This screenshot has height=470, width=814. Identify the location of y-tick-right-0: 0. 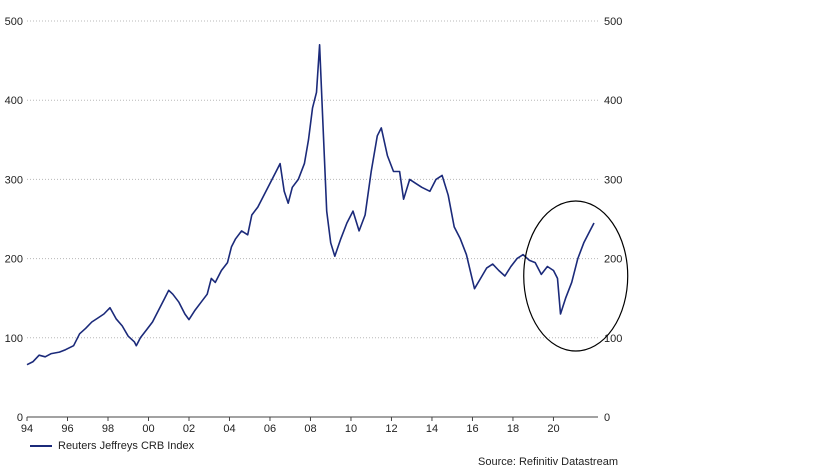
(607, 418).